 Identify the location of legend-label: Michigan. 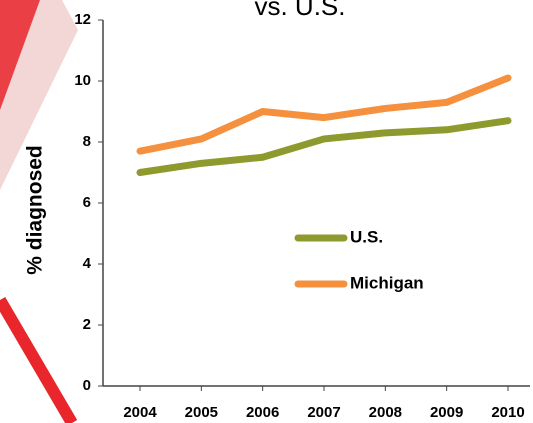
(387, 282).